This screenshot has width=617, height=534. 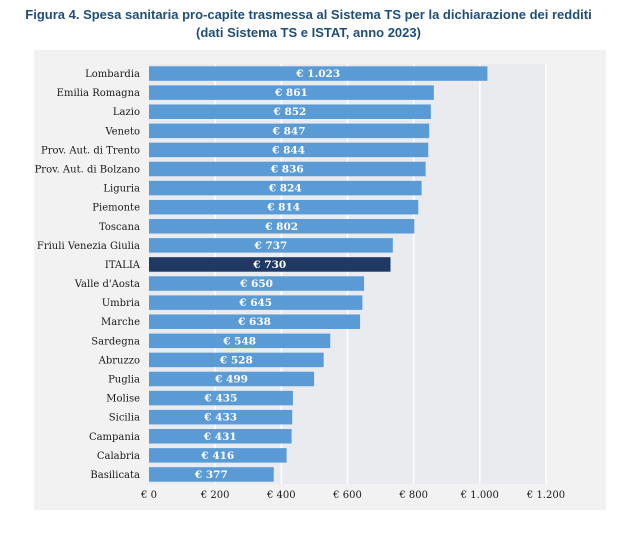 I want to click on category-label: Piemonte, so click(x=116, y=208).